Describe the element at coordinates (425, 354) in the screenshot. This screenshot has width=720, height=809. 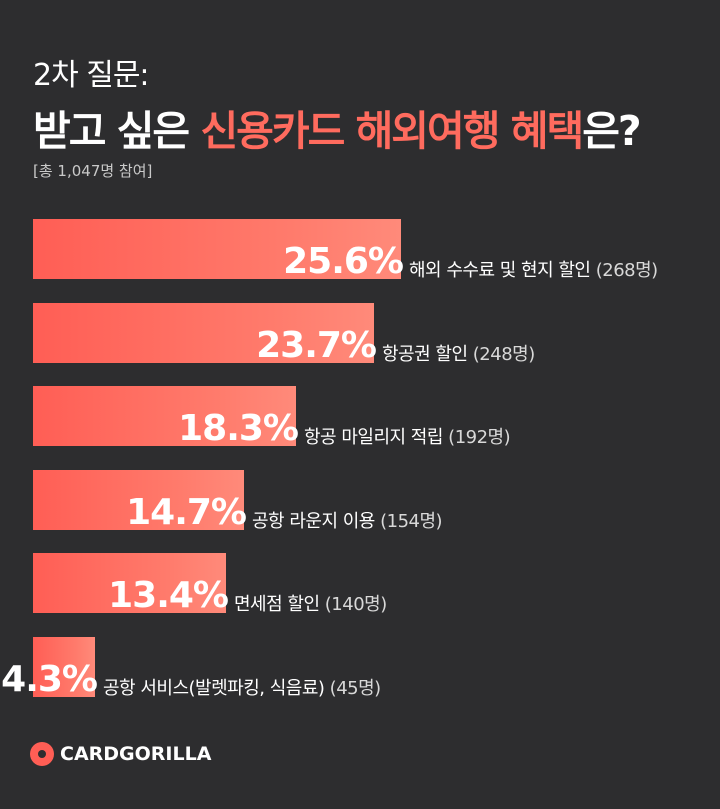
I see `category-name: 항공권 할인` at that location.